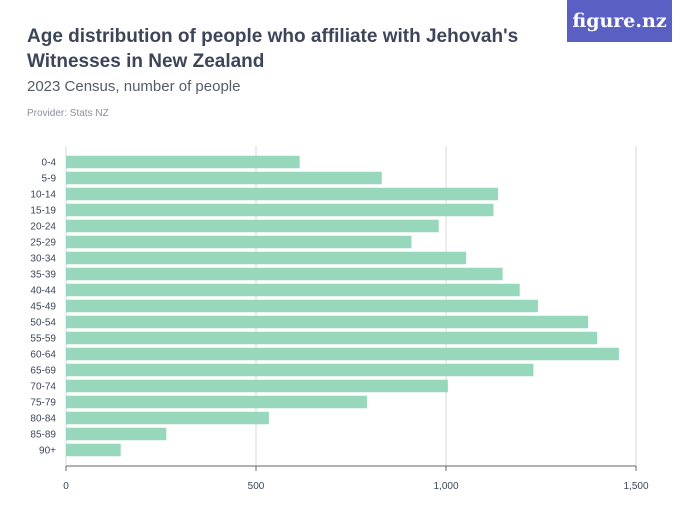 Image resolution: width=700 pixels, height=525 pixels. I want to click on category-label: 45-49, so click(43, 307).